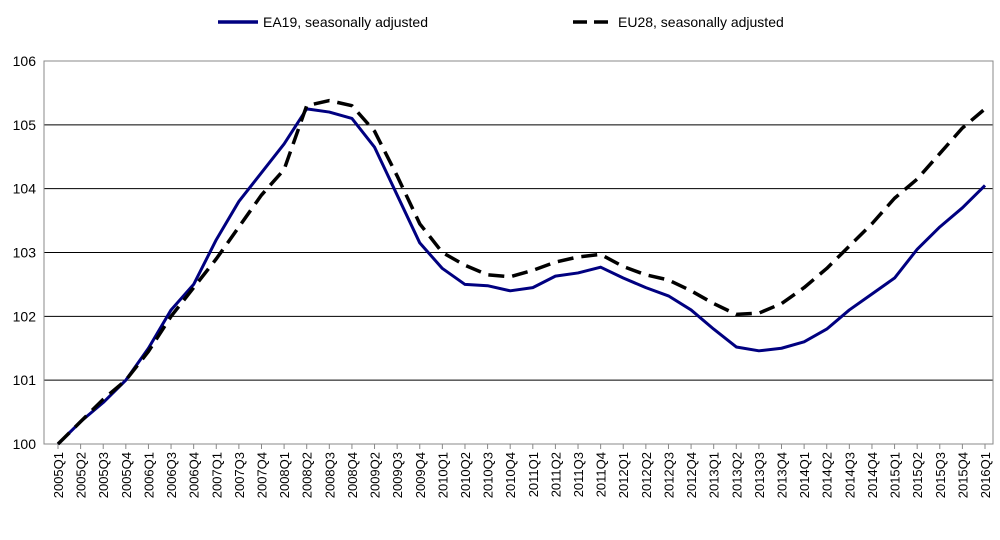 This screenshot has width=1000, height=540. I want to click on x-tick-label: 2009Q2, so click(375, 475).